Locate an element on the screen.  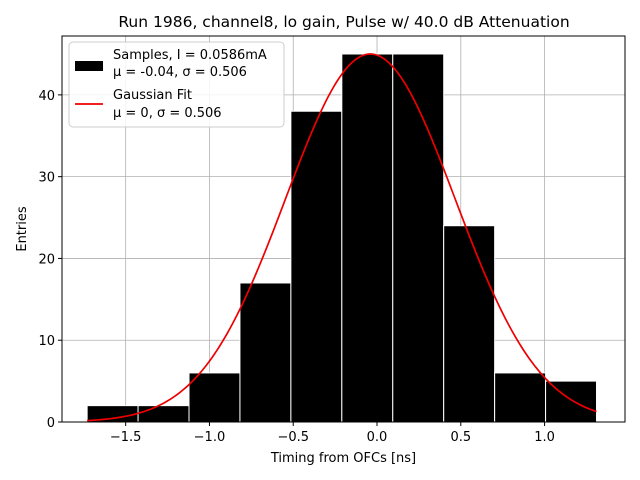
x-axis-ticks: −1.5 −1.0 −0.5 0.0 0.5 1.0 is located at coordinates (332, 433).